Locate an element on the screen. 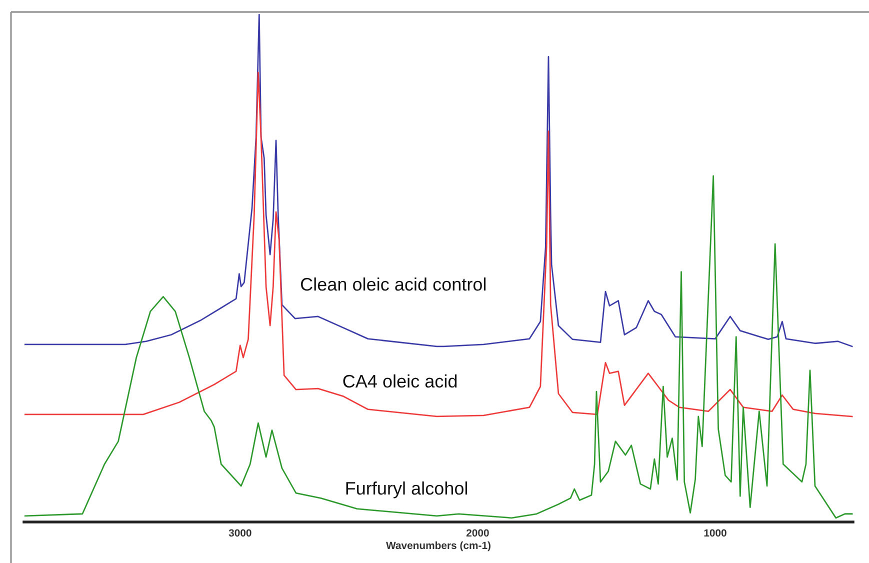  x-tick-label: 2000 is located at coordinates (477, 533).